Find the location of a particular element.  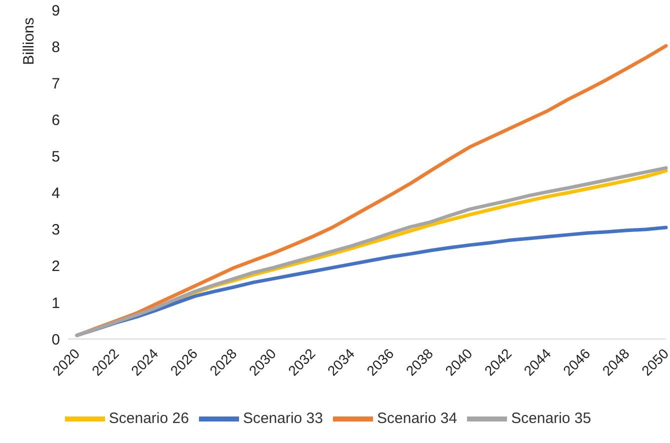

legend-label: Scenario 34 is located at coordinates (417, 418).